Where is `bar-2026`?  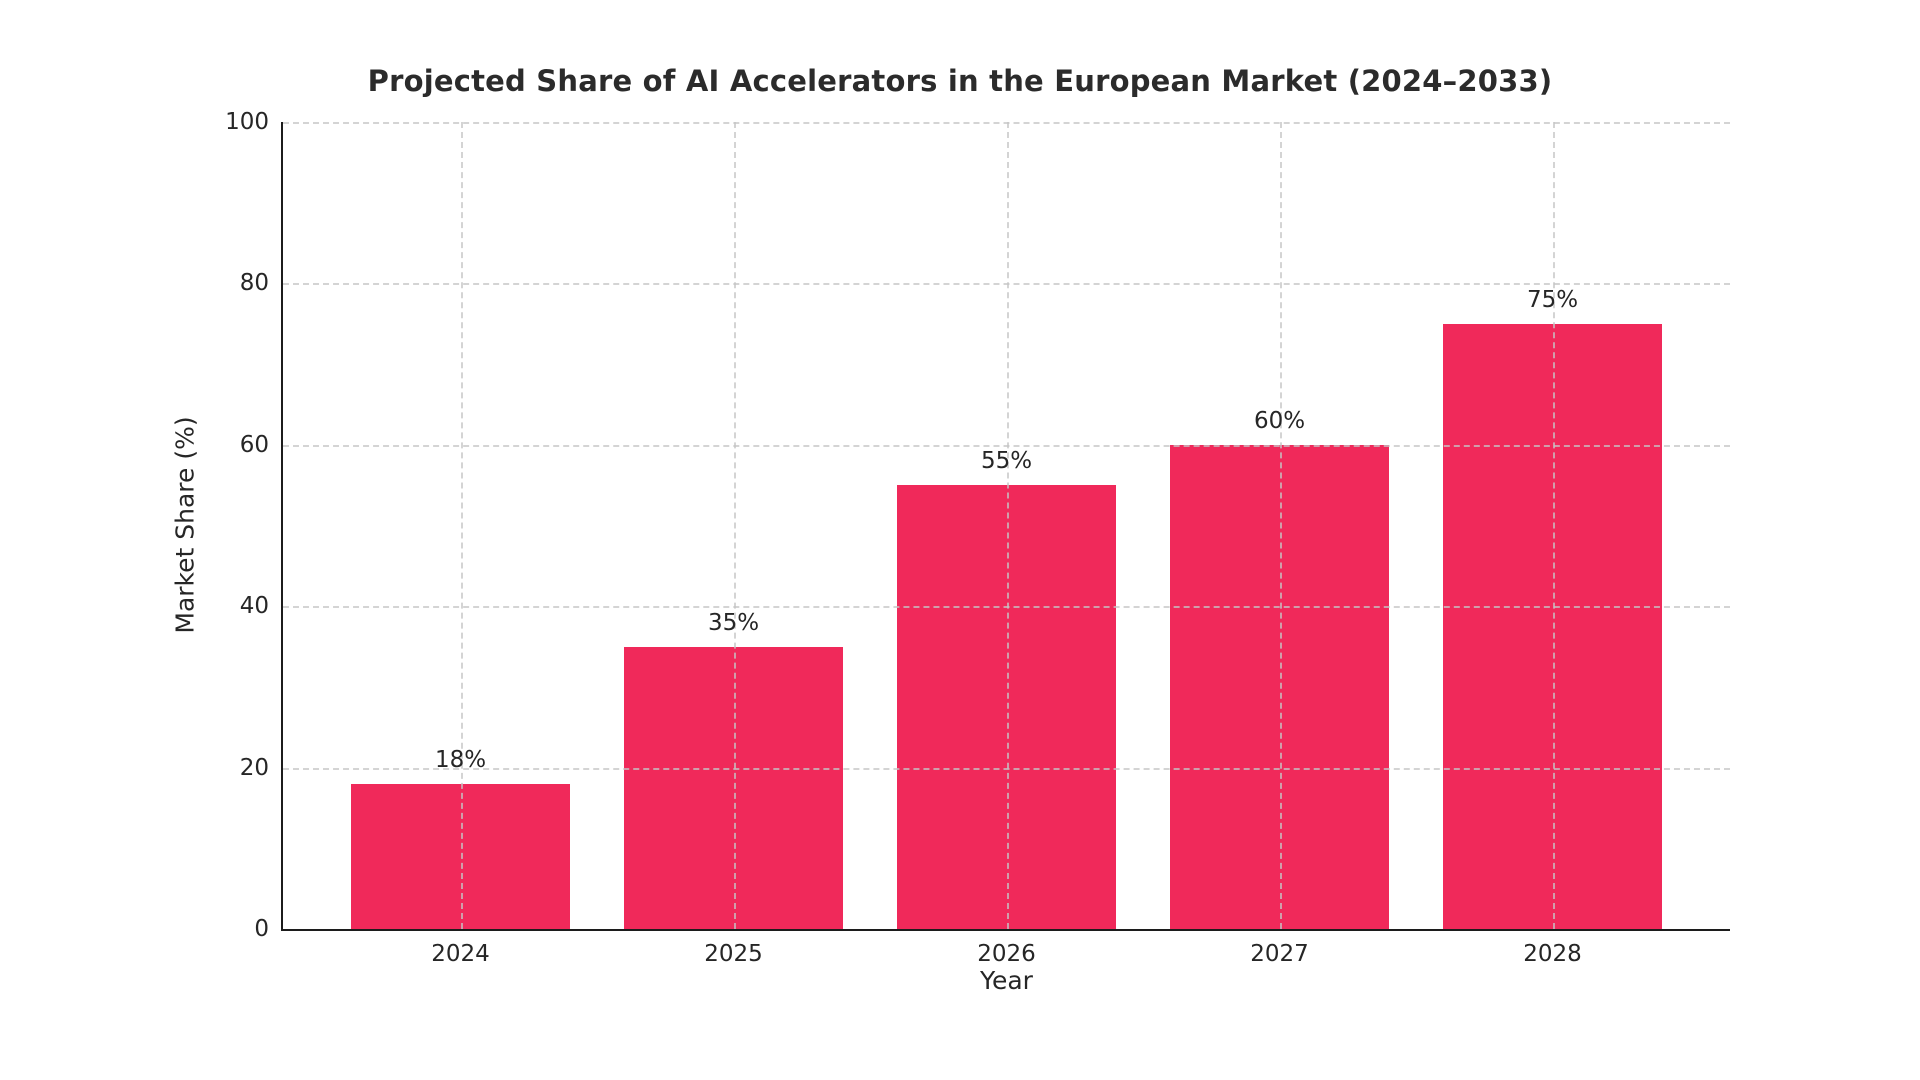
bar-2026 is located at coordinates (1006, 707).